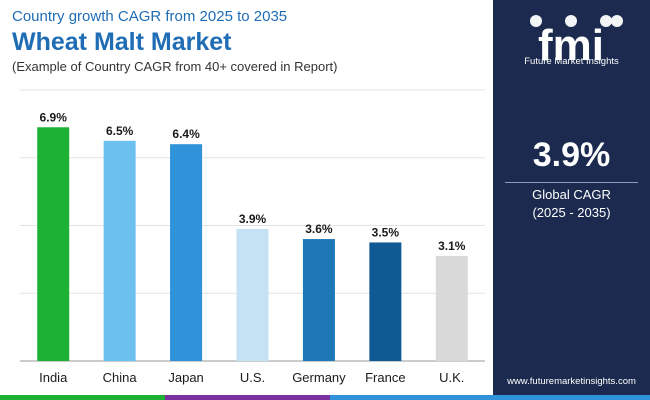 This screenshot has height=400, width=650. What do you see at coordinates (571, 381) in the screenshot?
I see `website-url: www.futuremarketinsights.com` at bounding box center [571, 381].